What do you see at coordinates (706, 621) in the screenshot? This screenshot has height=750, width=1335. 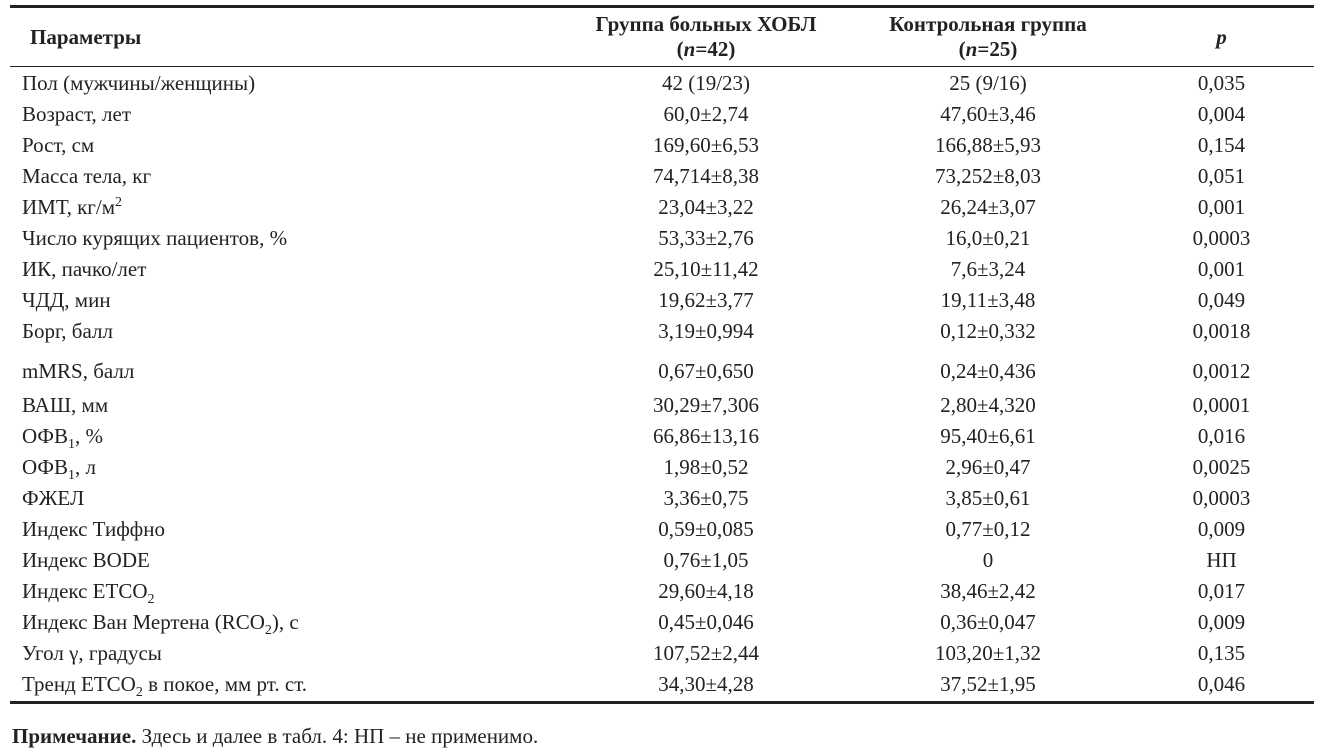 I see `copd-value: 0,45±0,046` at bounding box center [706, 621].